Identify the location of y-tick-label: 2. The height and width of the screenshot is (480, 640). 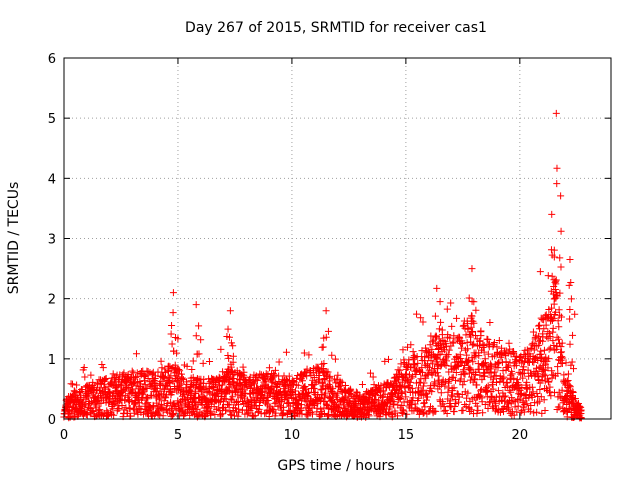
(52, 300).